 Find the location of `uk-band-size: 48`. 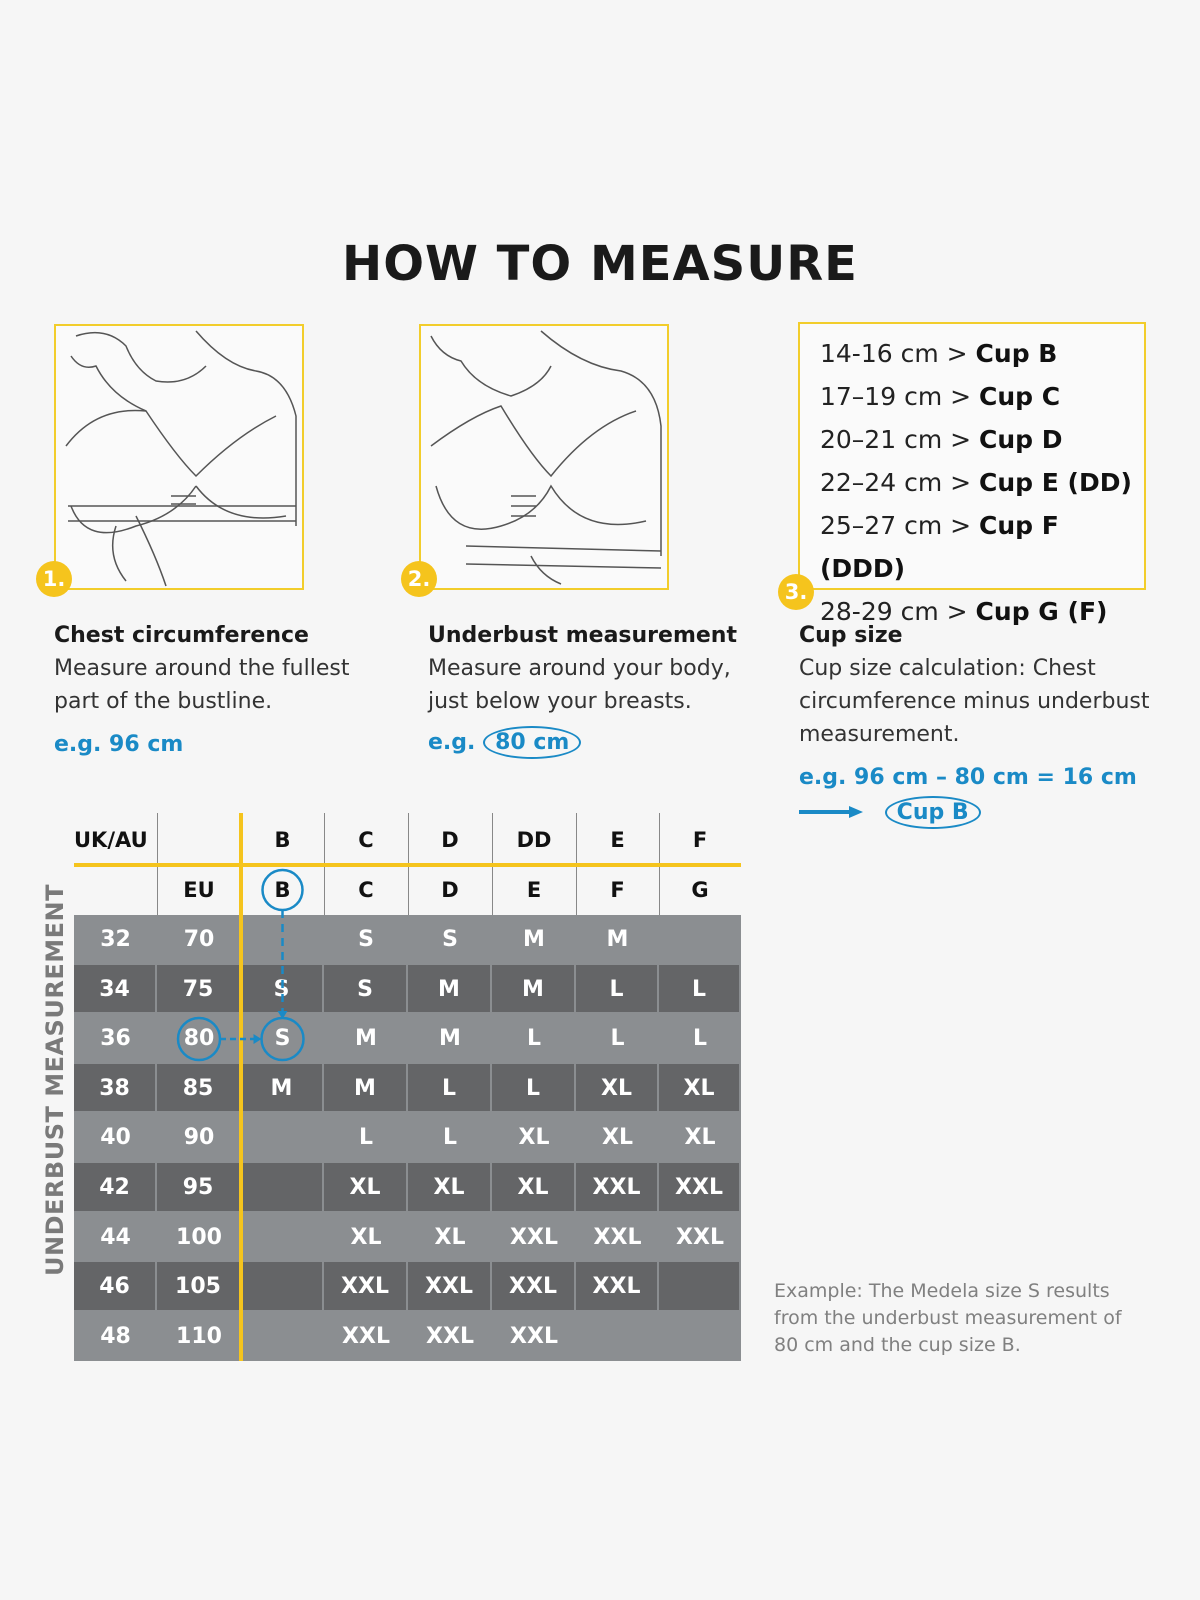

uk-band-size: 48 is located at coordinates (115, 1336).